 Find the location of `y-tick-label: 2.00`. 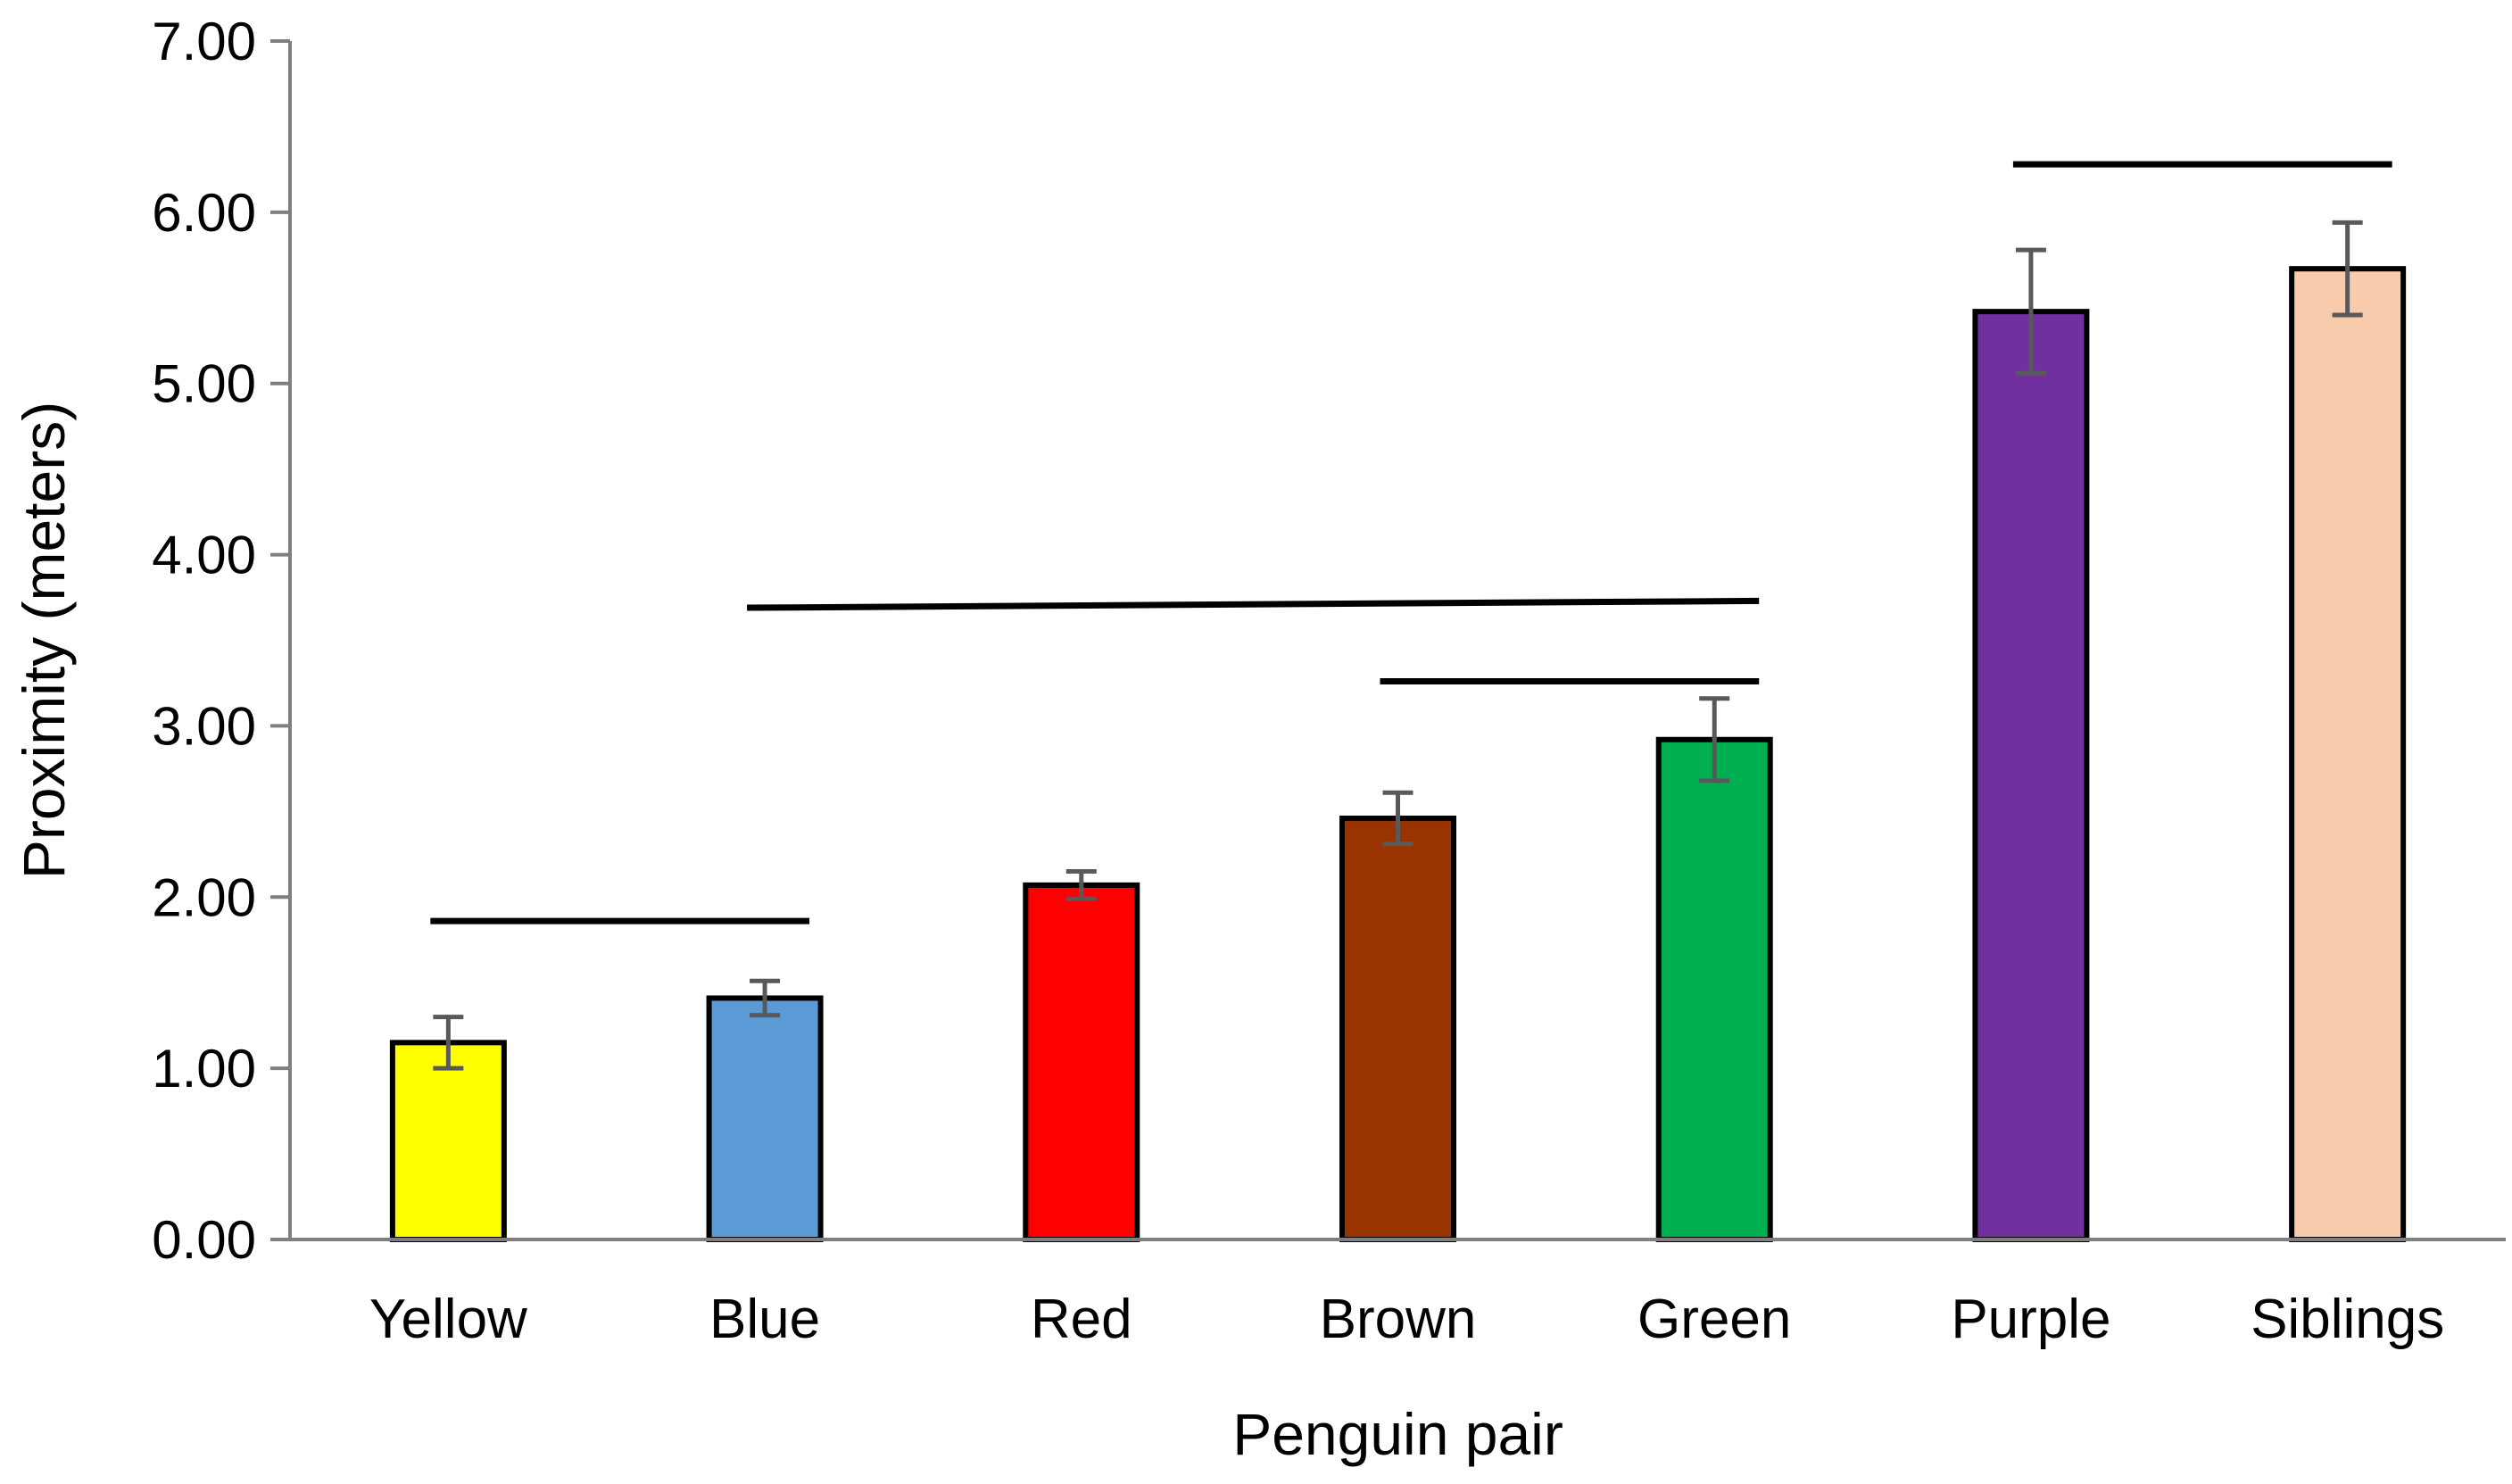

y-tick-label: 2.00 is located at coordinates (204, 897).